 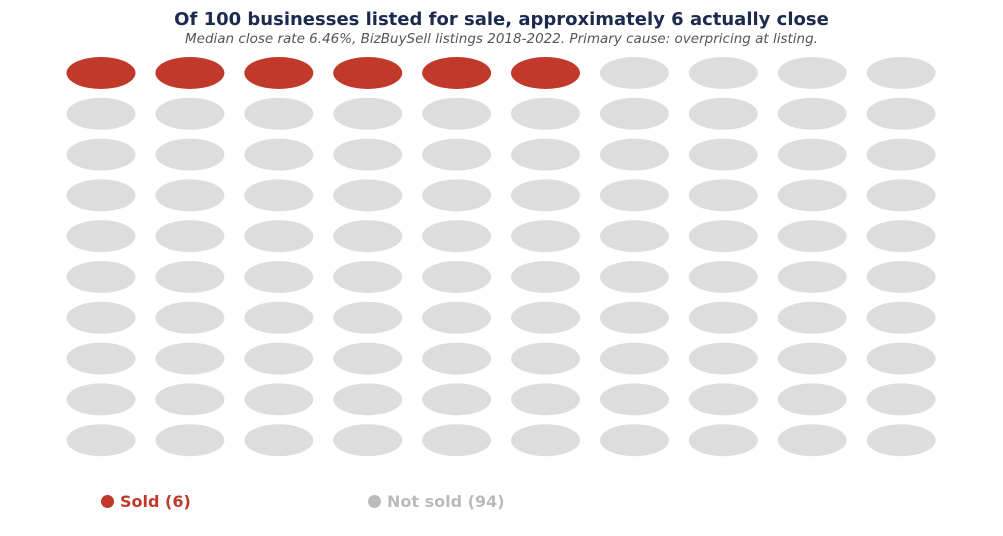 I want to click on legend-label-not-sold: Not sold (94), so click(x=446, y=501).